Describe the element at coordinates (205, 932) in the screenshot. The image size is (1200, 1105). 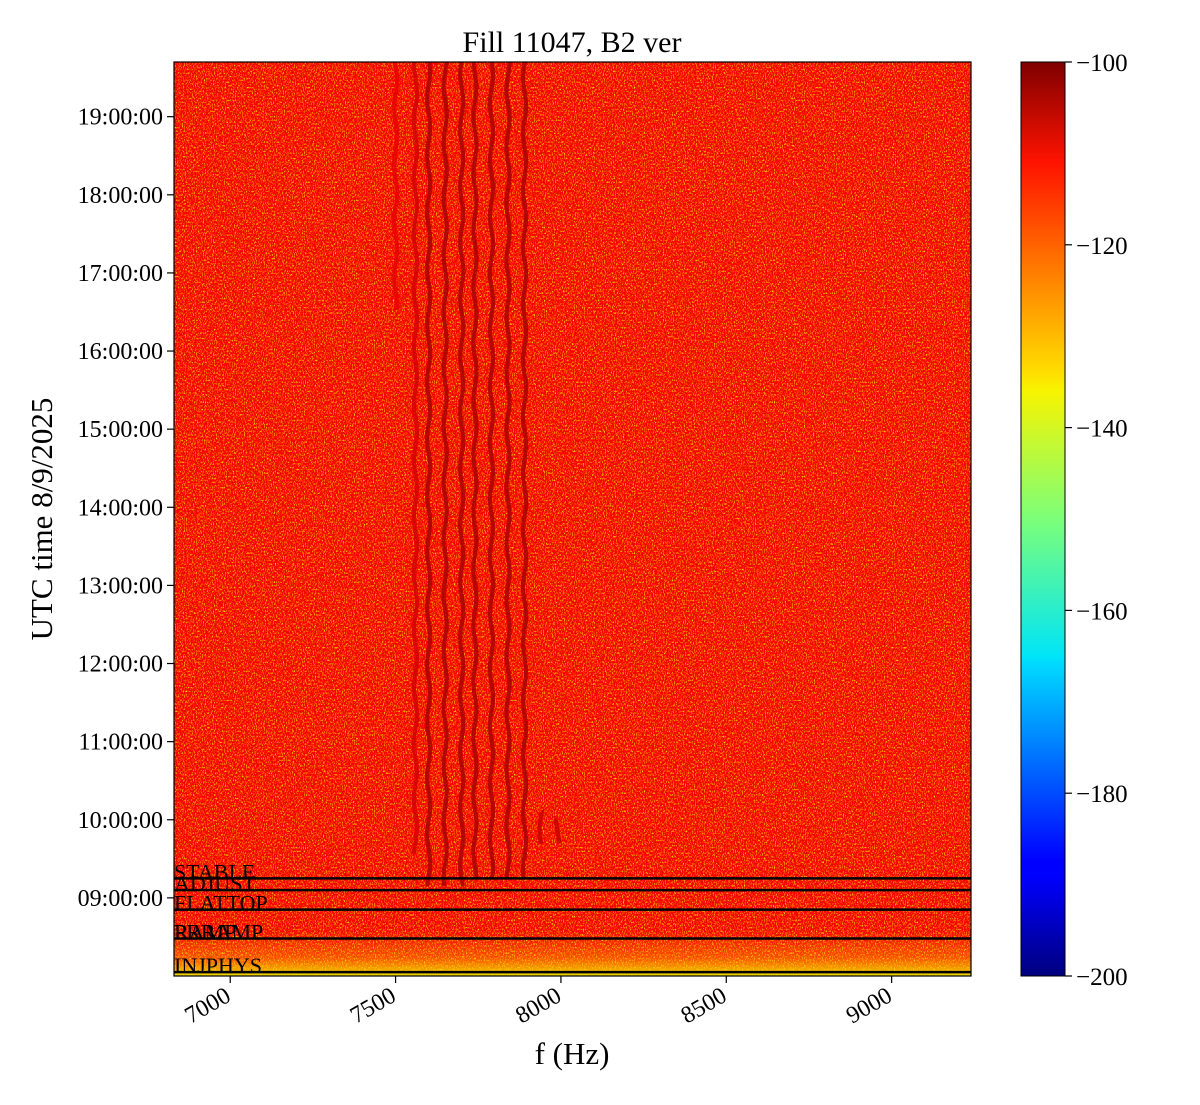
I see `phase-marker-label: RAMP` at that location.